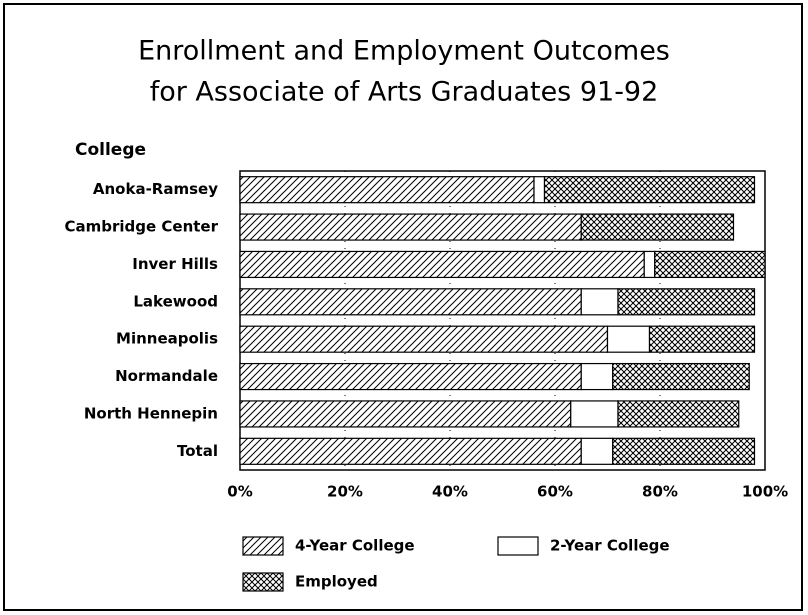  I want to click on x-tick-label: 20%, so click(345, 492).